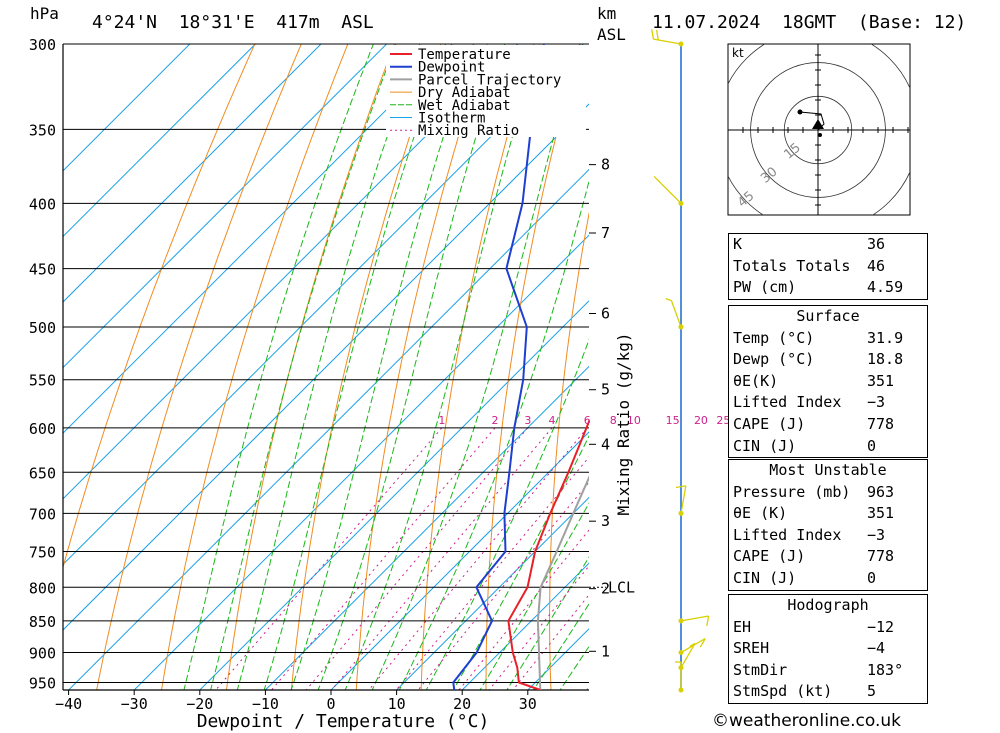 This screenshot has height=733, width=1000. What do you see at coordinates (828, 671) in the screenshot?
I see `hodograph-row: StmDir 183°` at bounding box center [828, 671].